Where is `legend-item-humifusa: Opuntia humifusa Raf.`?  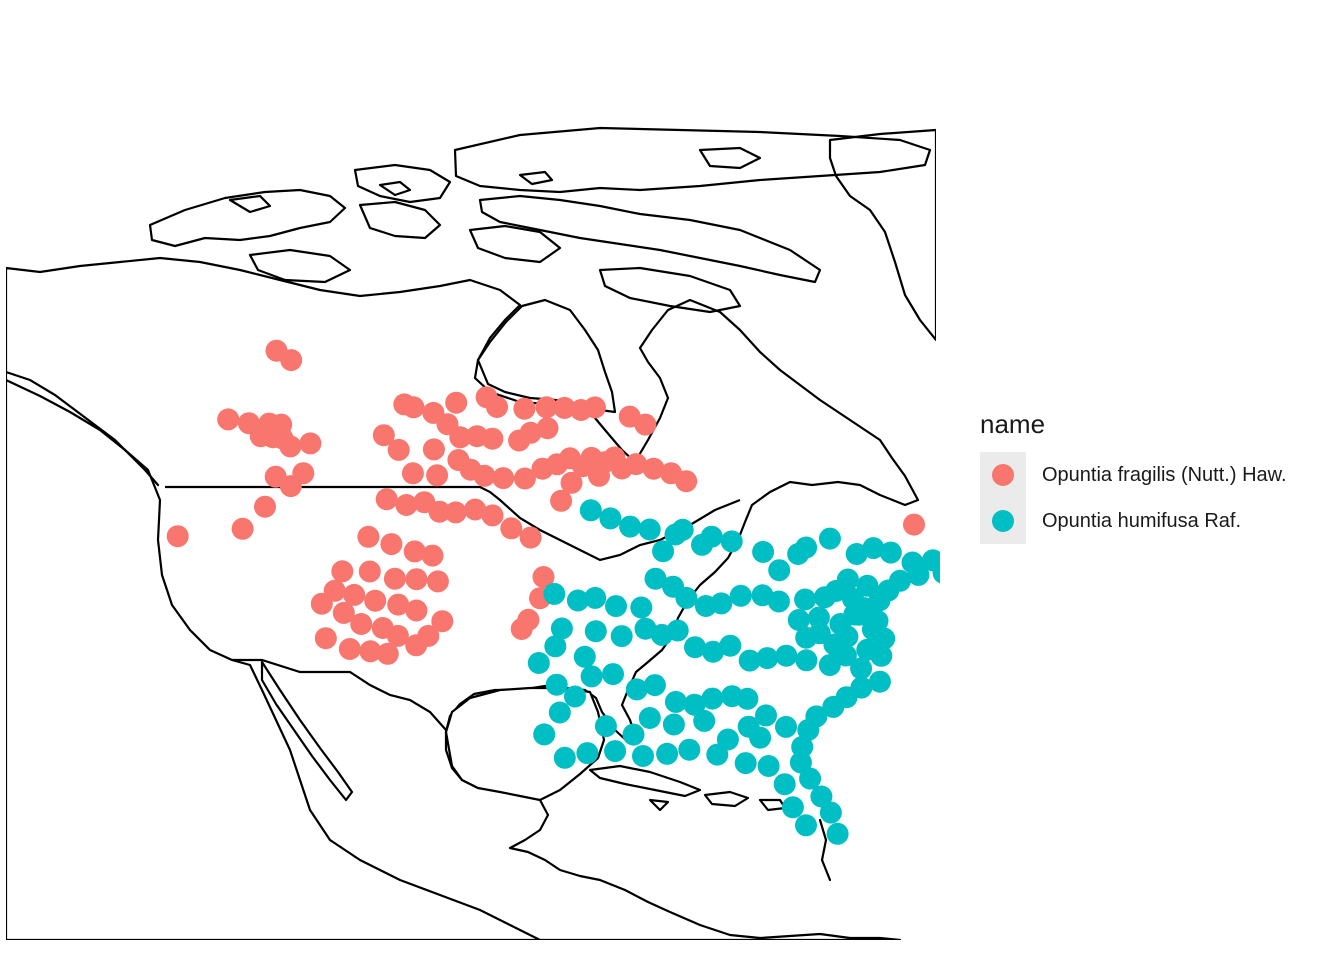
legend-item-humifusa: Opuntia humifusa Raf. is located at coordinates (1160, 521).